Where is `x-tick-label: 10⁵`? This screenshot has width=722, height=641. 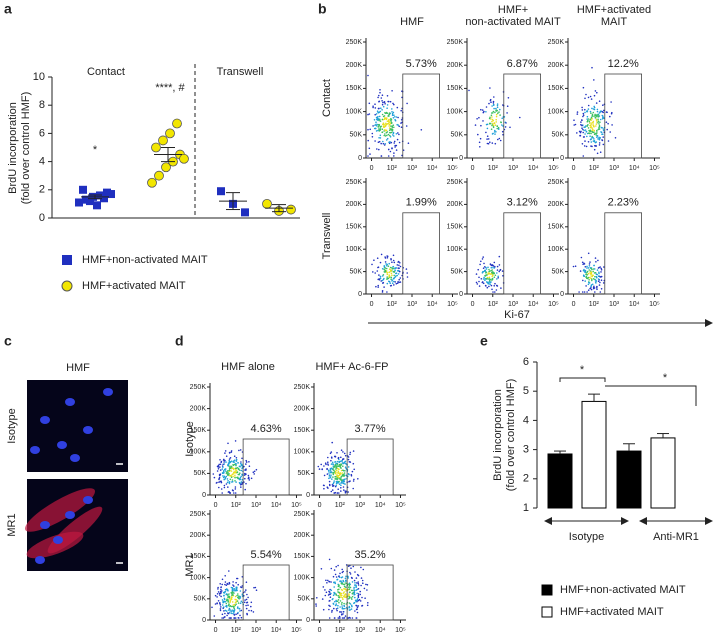
x-tick-label: 10⁵ is located at coordinates (452, 168).